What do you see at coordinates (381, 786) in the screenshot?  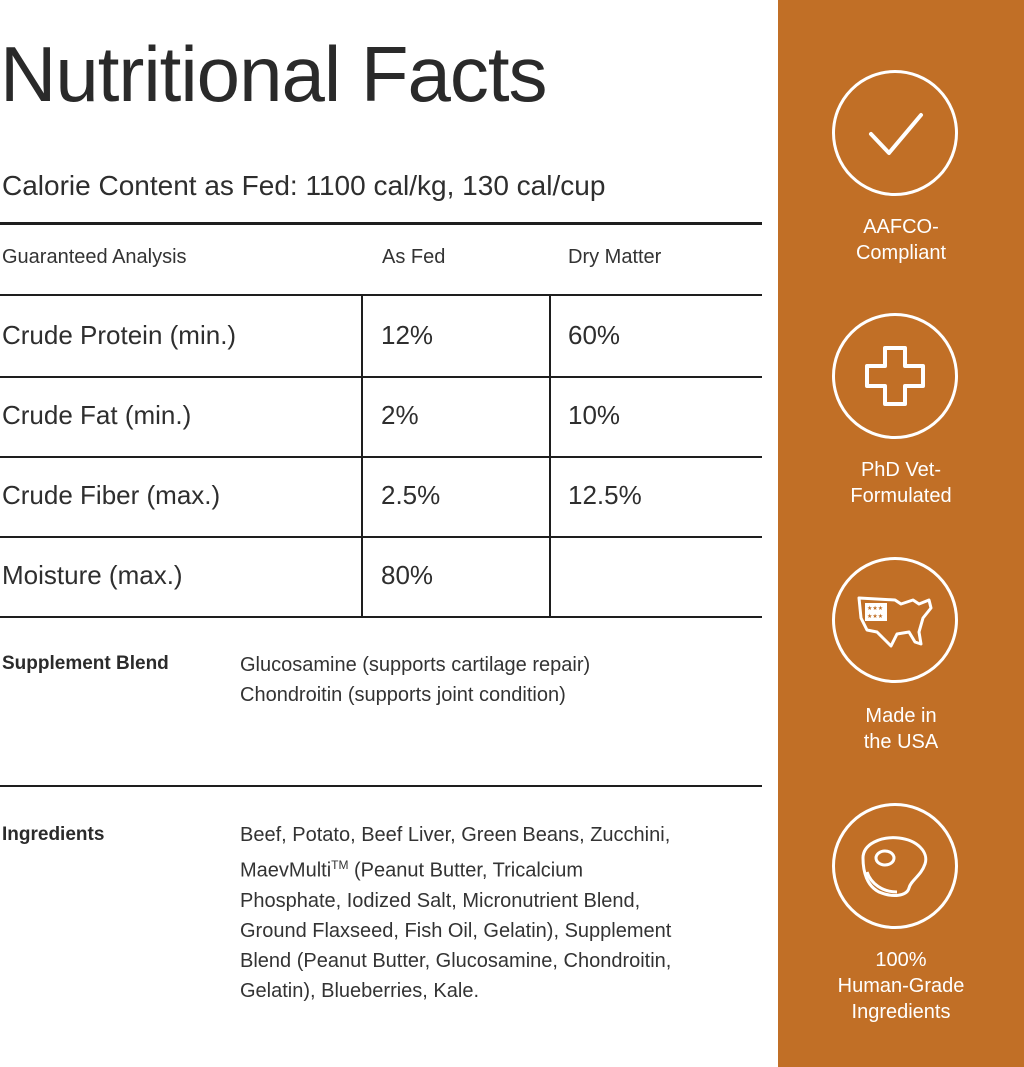 I see `section-divider` at bounding box center [381, 786].